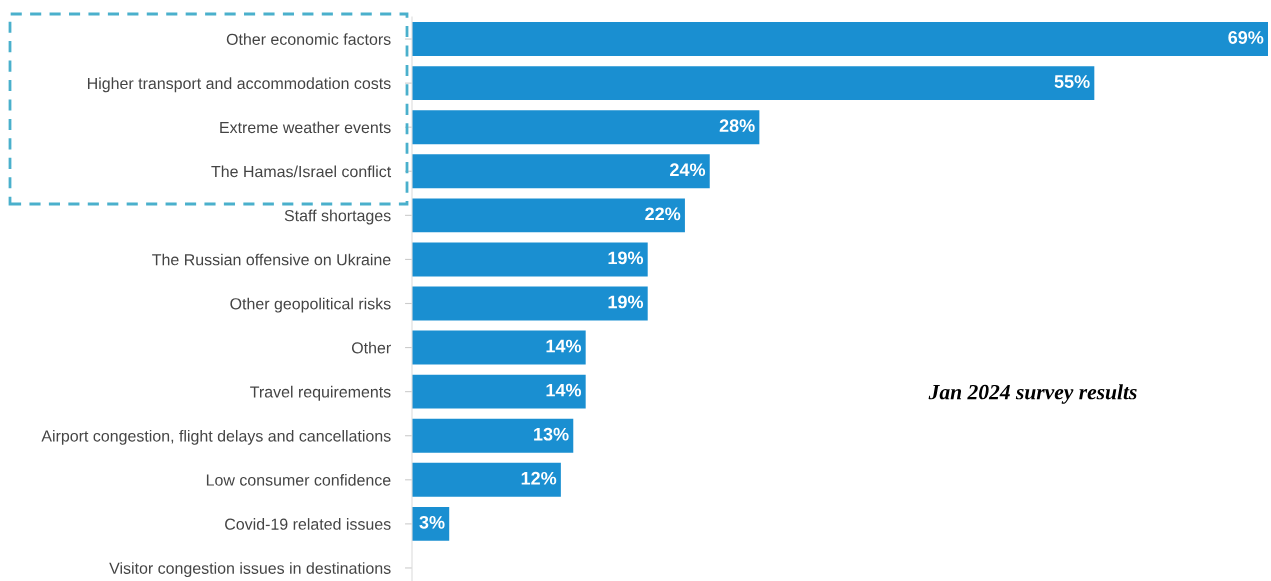 The image size is (1271, 581). Describe the element at coordinates (551, 434) in the screenshot. I see `data-label: 13%` at that location.